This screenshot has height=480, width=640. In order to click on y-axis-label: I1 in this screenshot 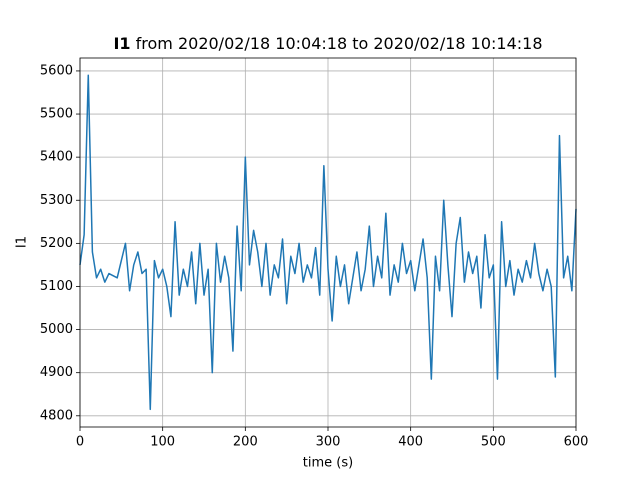, I will do `click(22, 242)`.